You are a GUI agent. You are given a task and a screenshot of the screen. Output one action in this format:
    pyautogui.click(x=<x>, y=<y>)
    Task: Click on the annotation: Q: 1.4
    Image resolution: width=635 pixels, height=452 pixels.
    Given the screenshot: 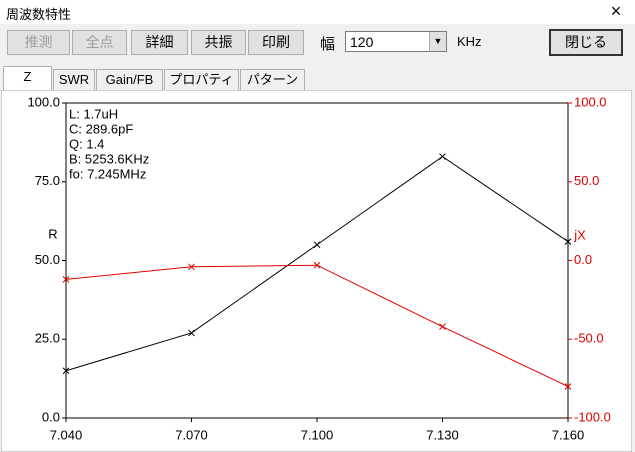 What is the action you would take?
    pyautogui.click(x=86, y=143)
    